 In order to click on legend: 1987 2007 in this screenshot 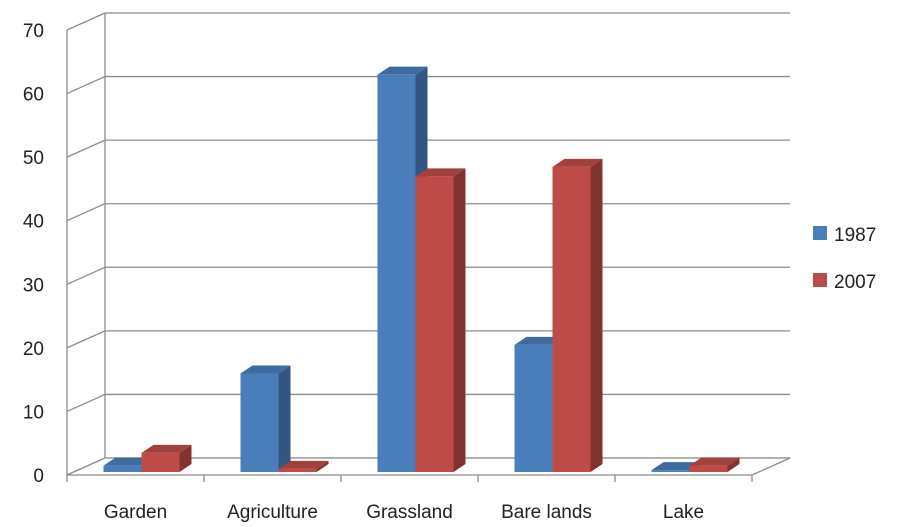, I will do `click(844, 259)`.